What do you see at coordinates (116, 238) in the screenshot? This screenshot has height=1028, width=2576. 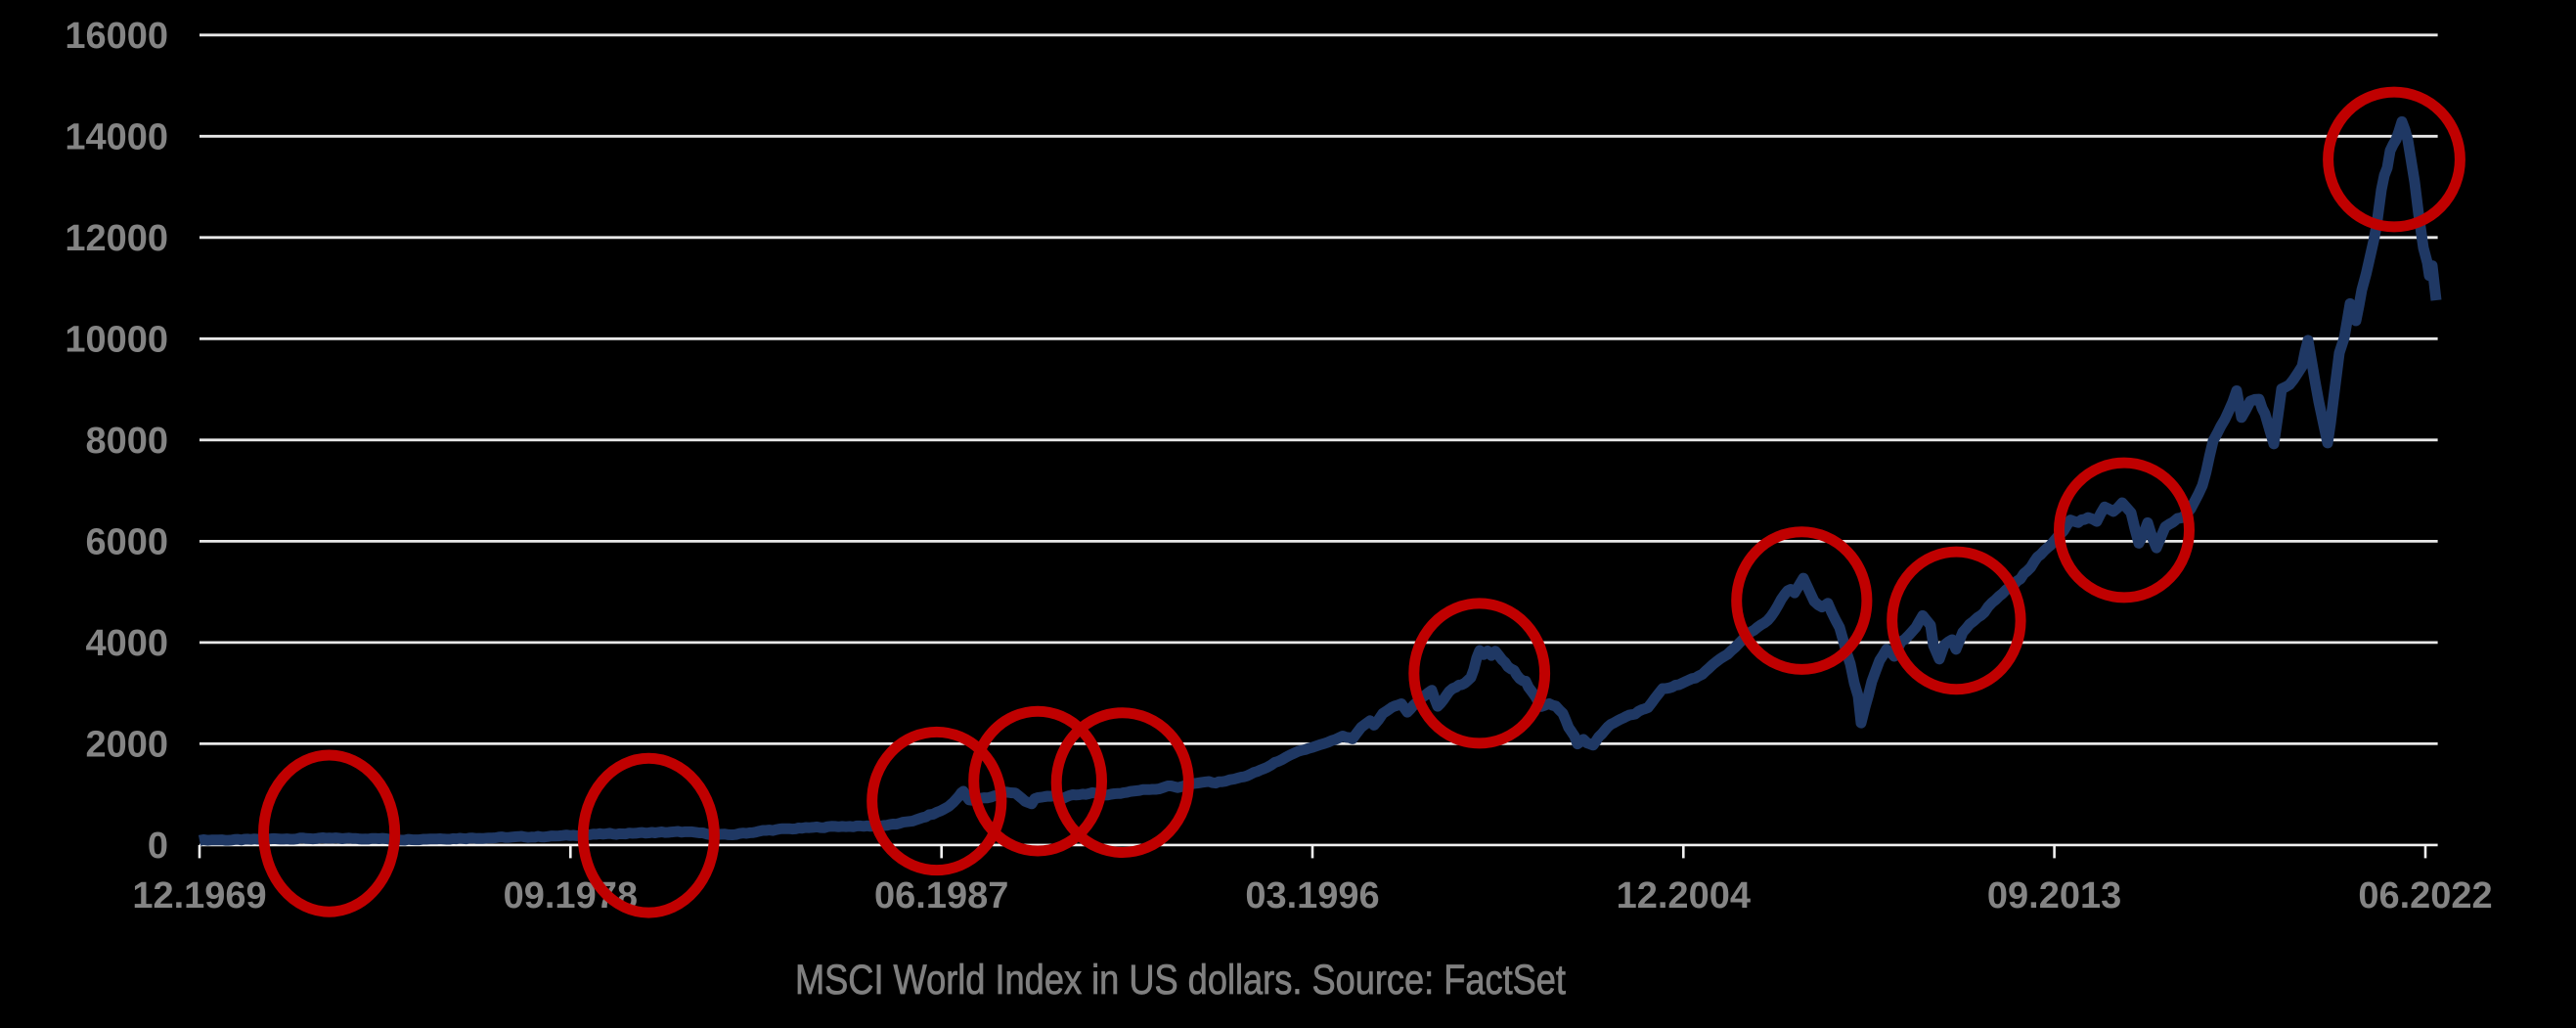 I see `svg-text: 12000` at bounding box center [116, 238].